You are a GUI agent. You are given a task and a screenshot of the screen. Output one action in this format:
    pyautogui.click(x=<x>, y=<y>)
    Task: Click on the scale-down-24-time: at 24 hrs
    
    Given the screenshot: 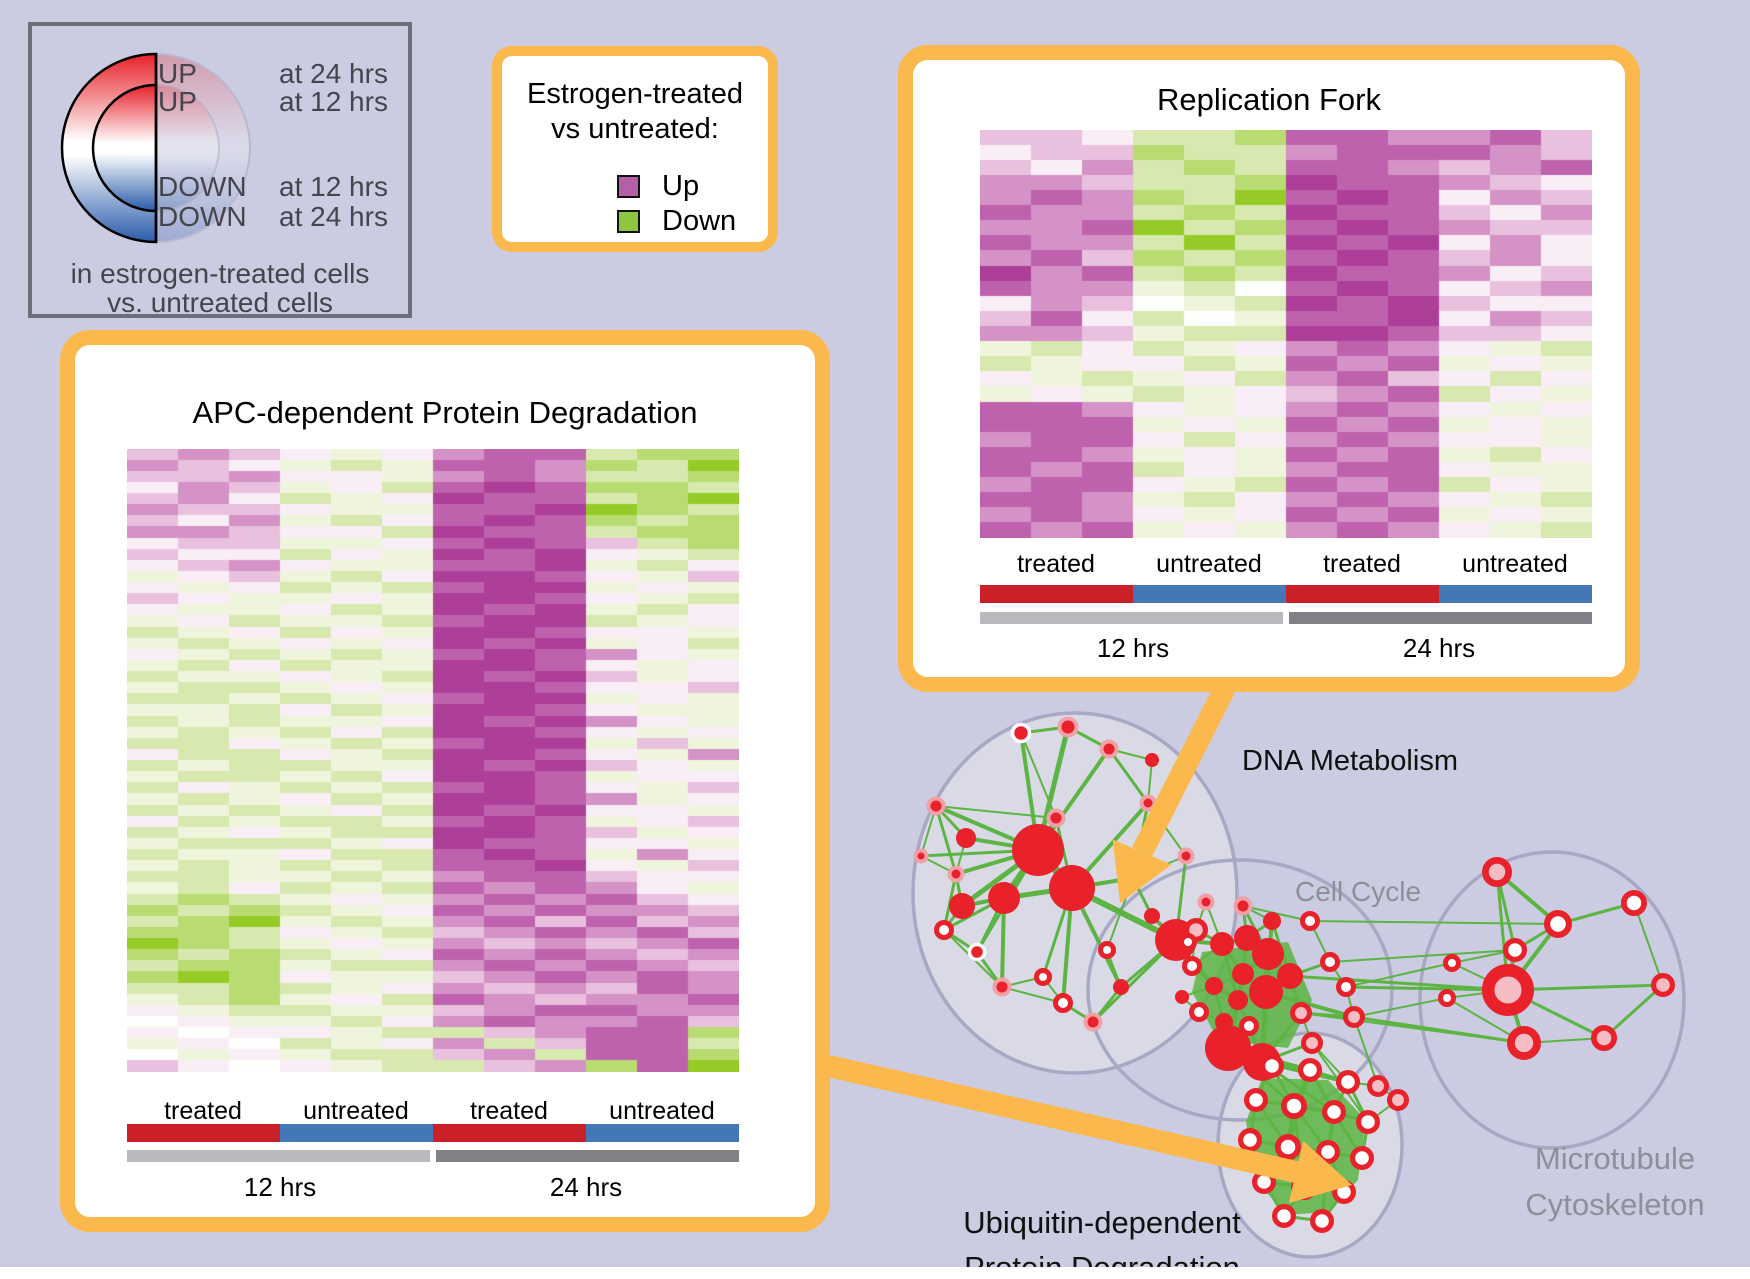 What is the action you would take?
    pyautogui.click(x=333, y=216)
    